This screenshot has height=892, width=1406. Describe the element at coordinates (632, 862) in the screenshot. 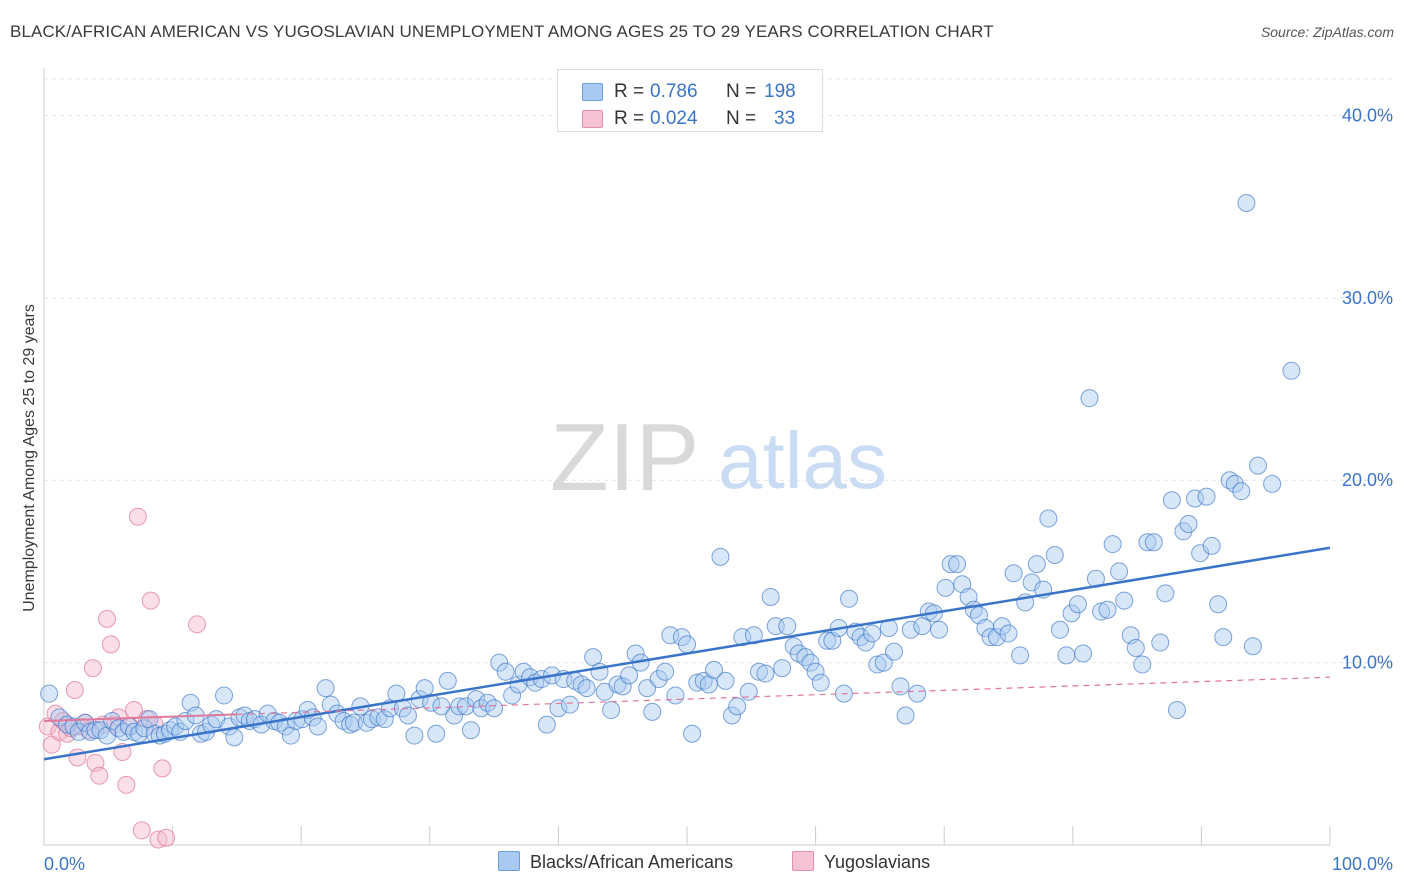

I see `legend-blue-label: Blacks/African Americans` at that location.